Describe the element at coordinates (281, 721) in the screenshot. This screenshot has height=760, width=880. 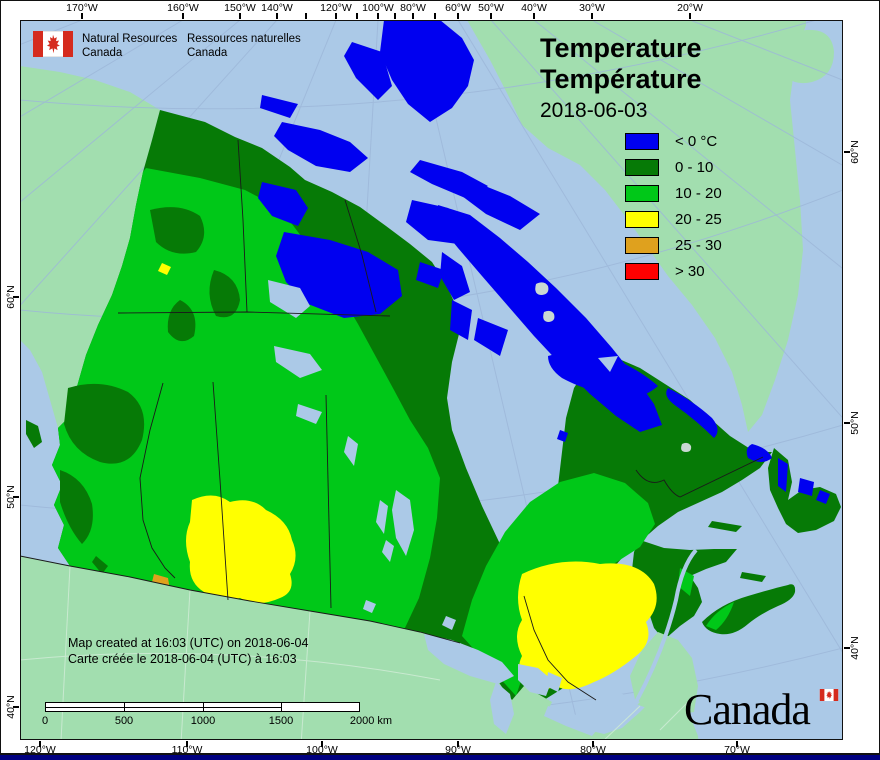
I see `scale-bar-number: 1500` at that location.